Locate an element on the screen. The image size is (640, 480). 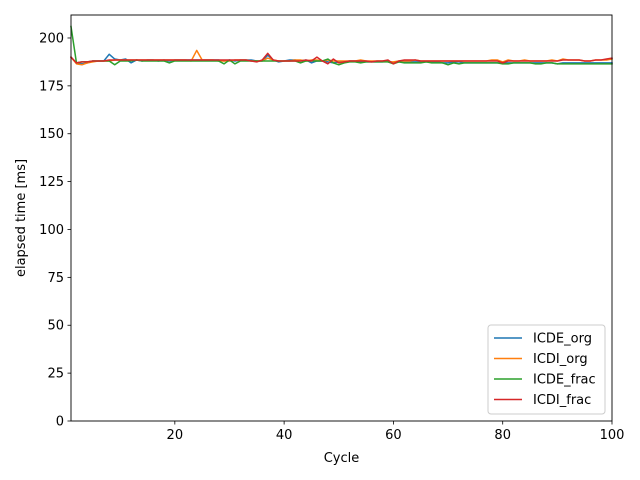
y-tick-label: 75 is located at coordinates (55, 278).